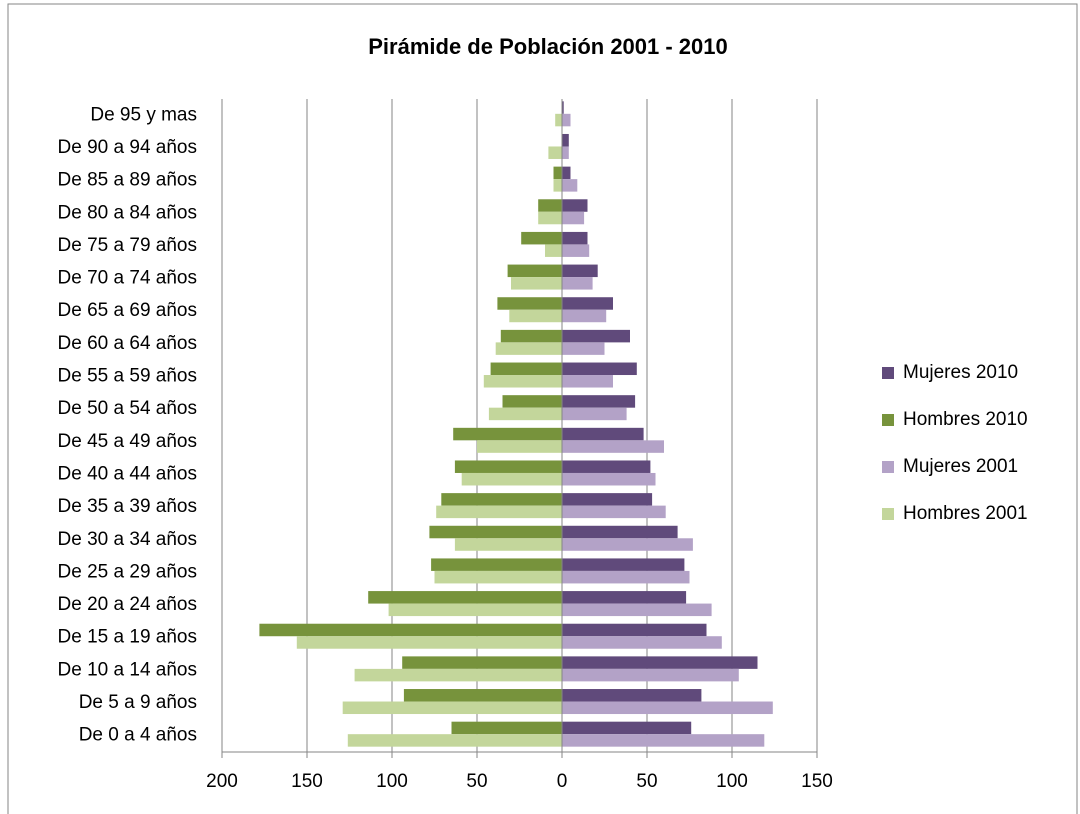 Image resolution: width=1080 pixels, height=814 pixels. What do you see at coordinates (127, 376) in the screenshot?
I see `y-tick-label: De 55 a 59 años` at bounding box center [127, 376].